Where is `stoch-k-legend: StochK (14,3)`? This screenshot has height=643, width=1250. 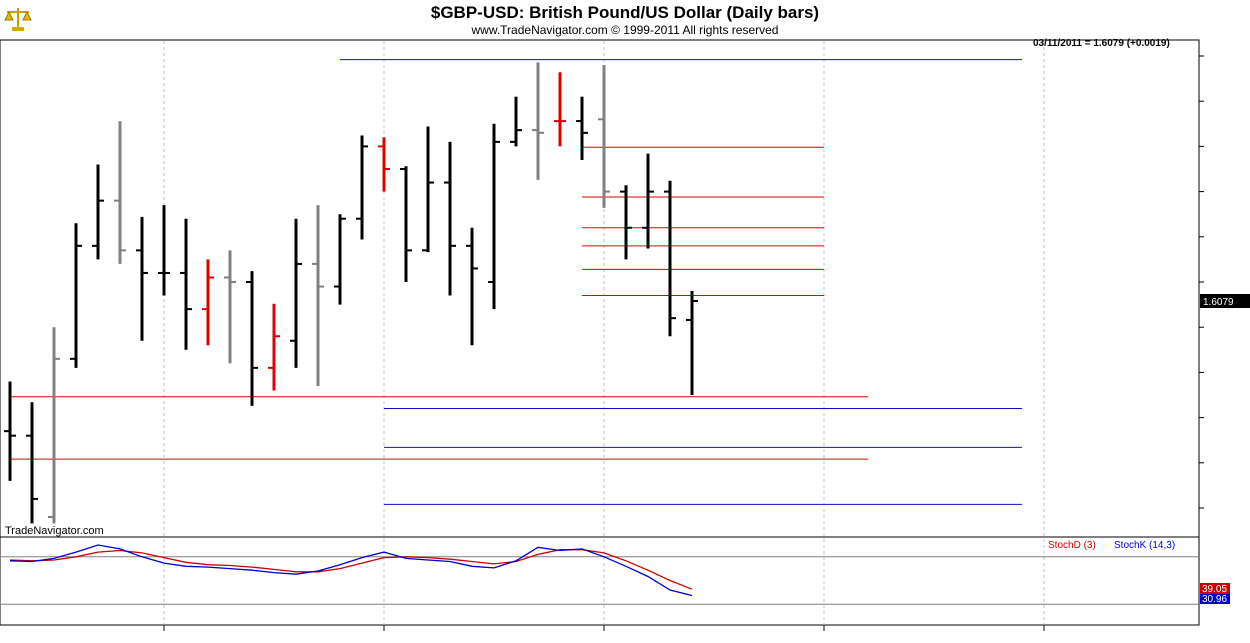
stoch-k-legend: StochK (14,3) is located at coordinates (1144, 545).